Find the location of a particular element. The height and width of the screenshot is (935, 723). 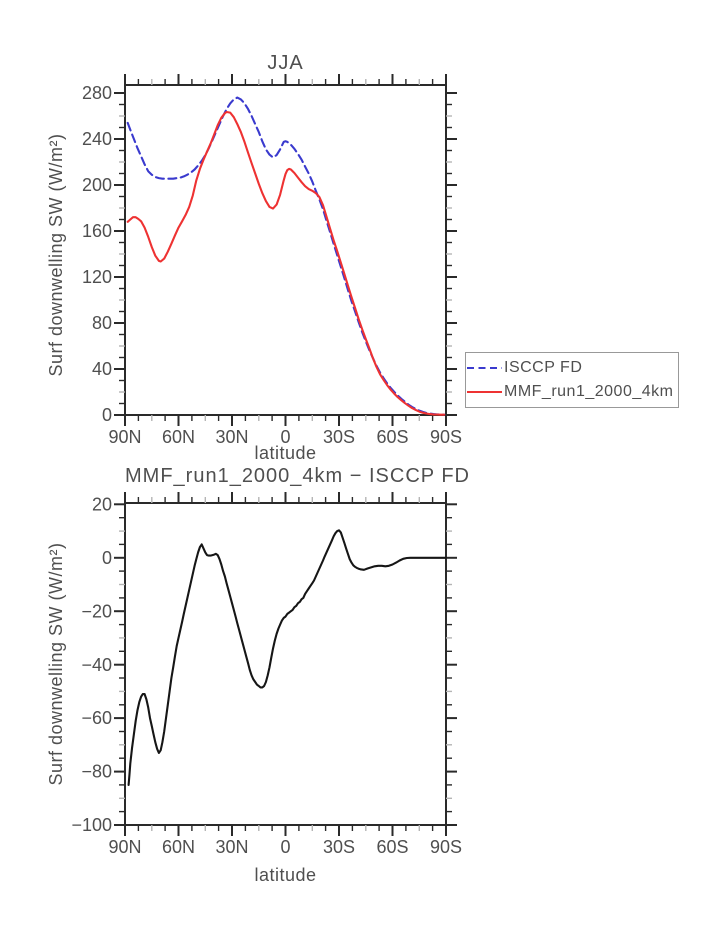

legend: ISCCP FD MMF_run1_2000_4km is located at coordinates (572, 380).